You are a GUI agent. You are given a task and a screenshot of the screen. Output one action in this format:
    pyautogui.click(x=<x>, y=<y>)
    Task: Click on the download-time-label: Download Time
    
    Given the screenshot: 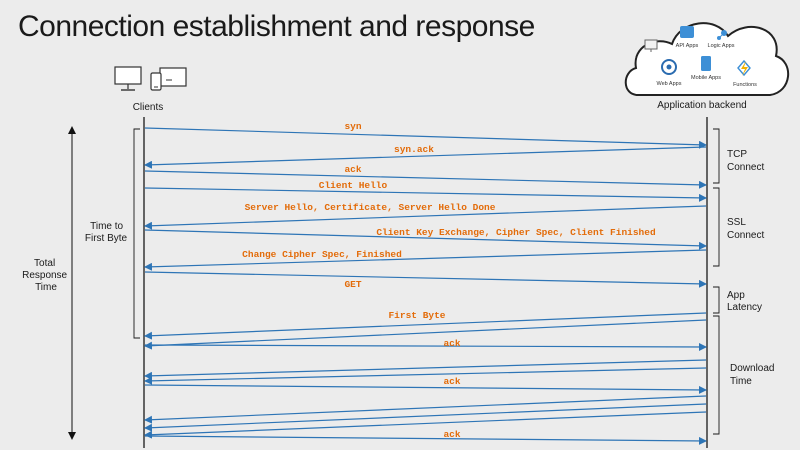 What is the action you would take?
    pyautogui.click(x=753, y=375)
    